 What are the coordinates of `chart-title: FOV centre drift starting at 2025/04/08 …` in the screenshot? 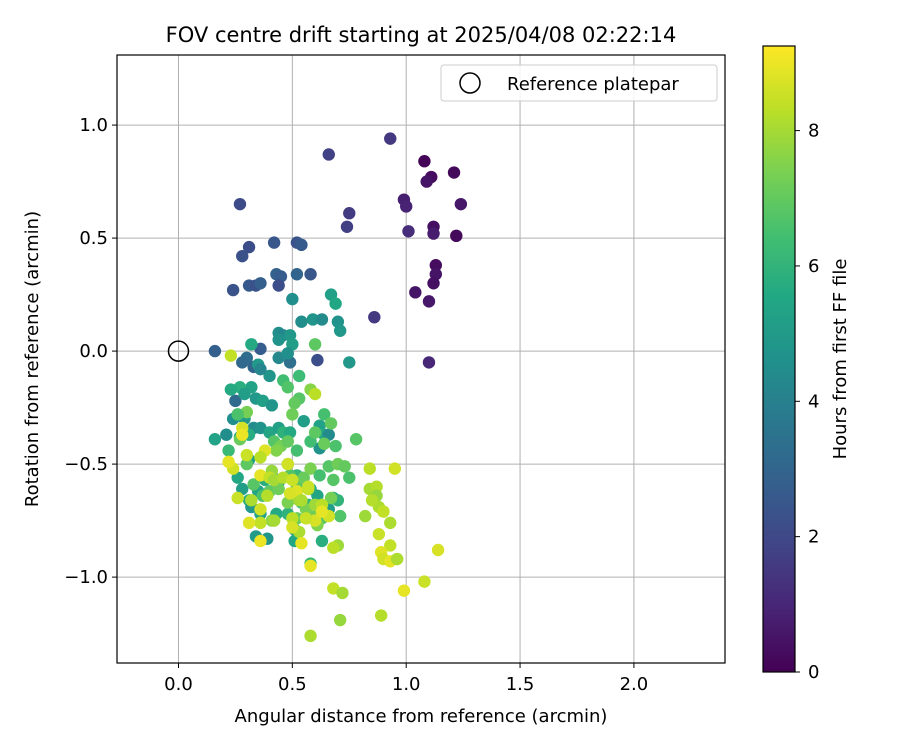 It's located at (421, 35).